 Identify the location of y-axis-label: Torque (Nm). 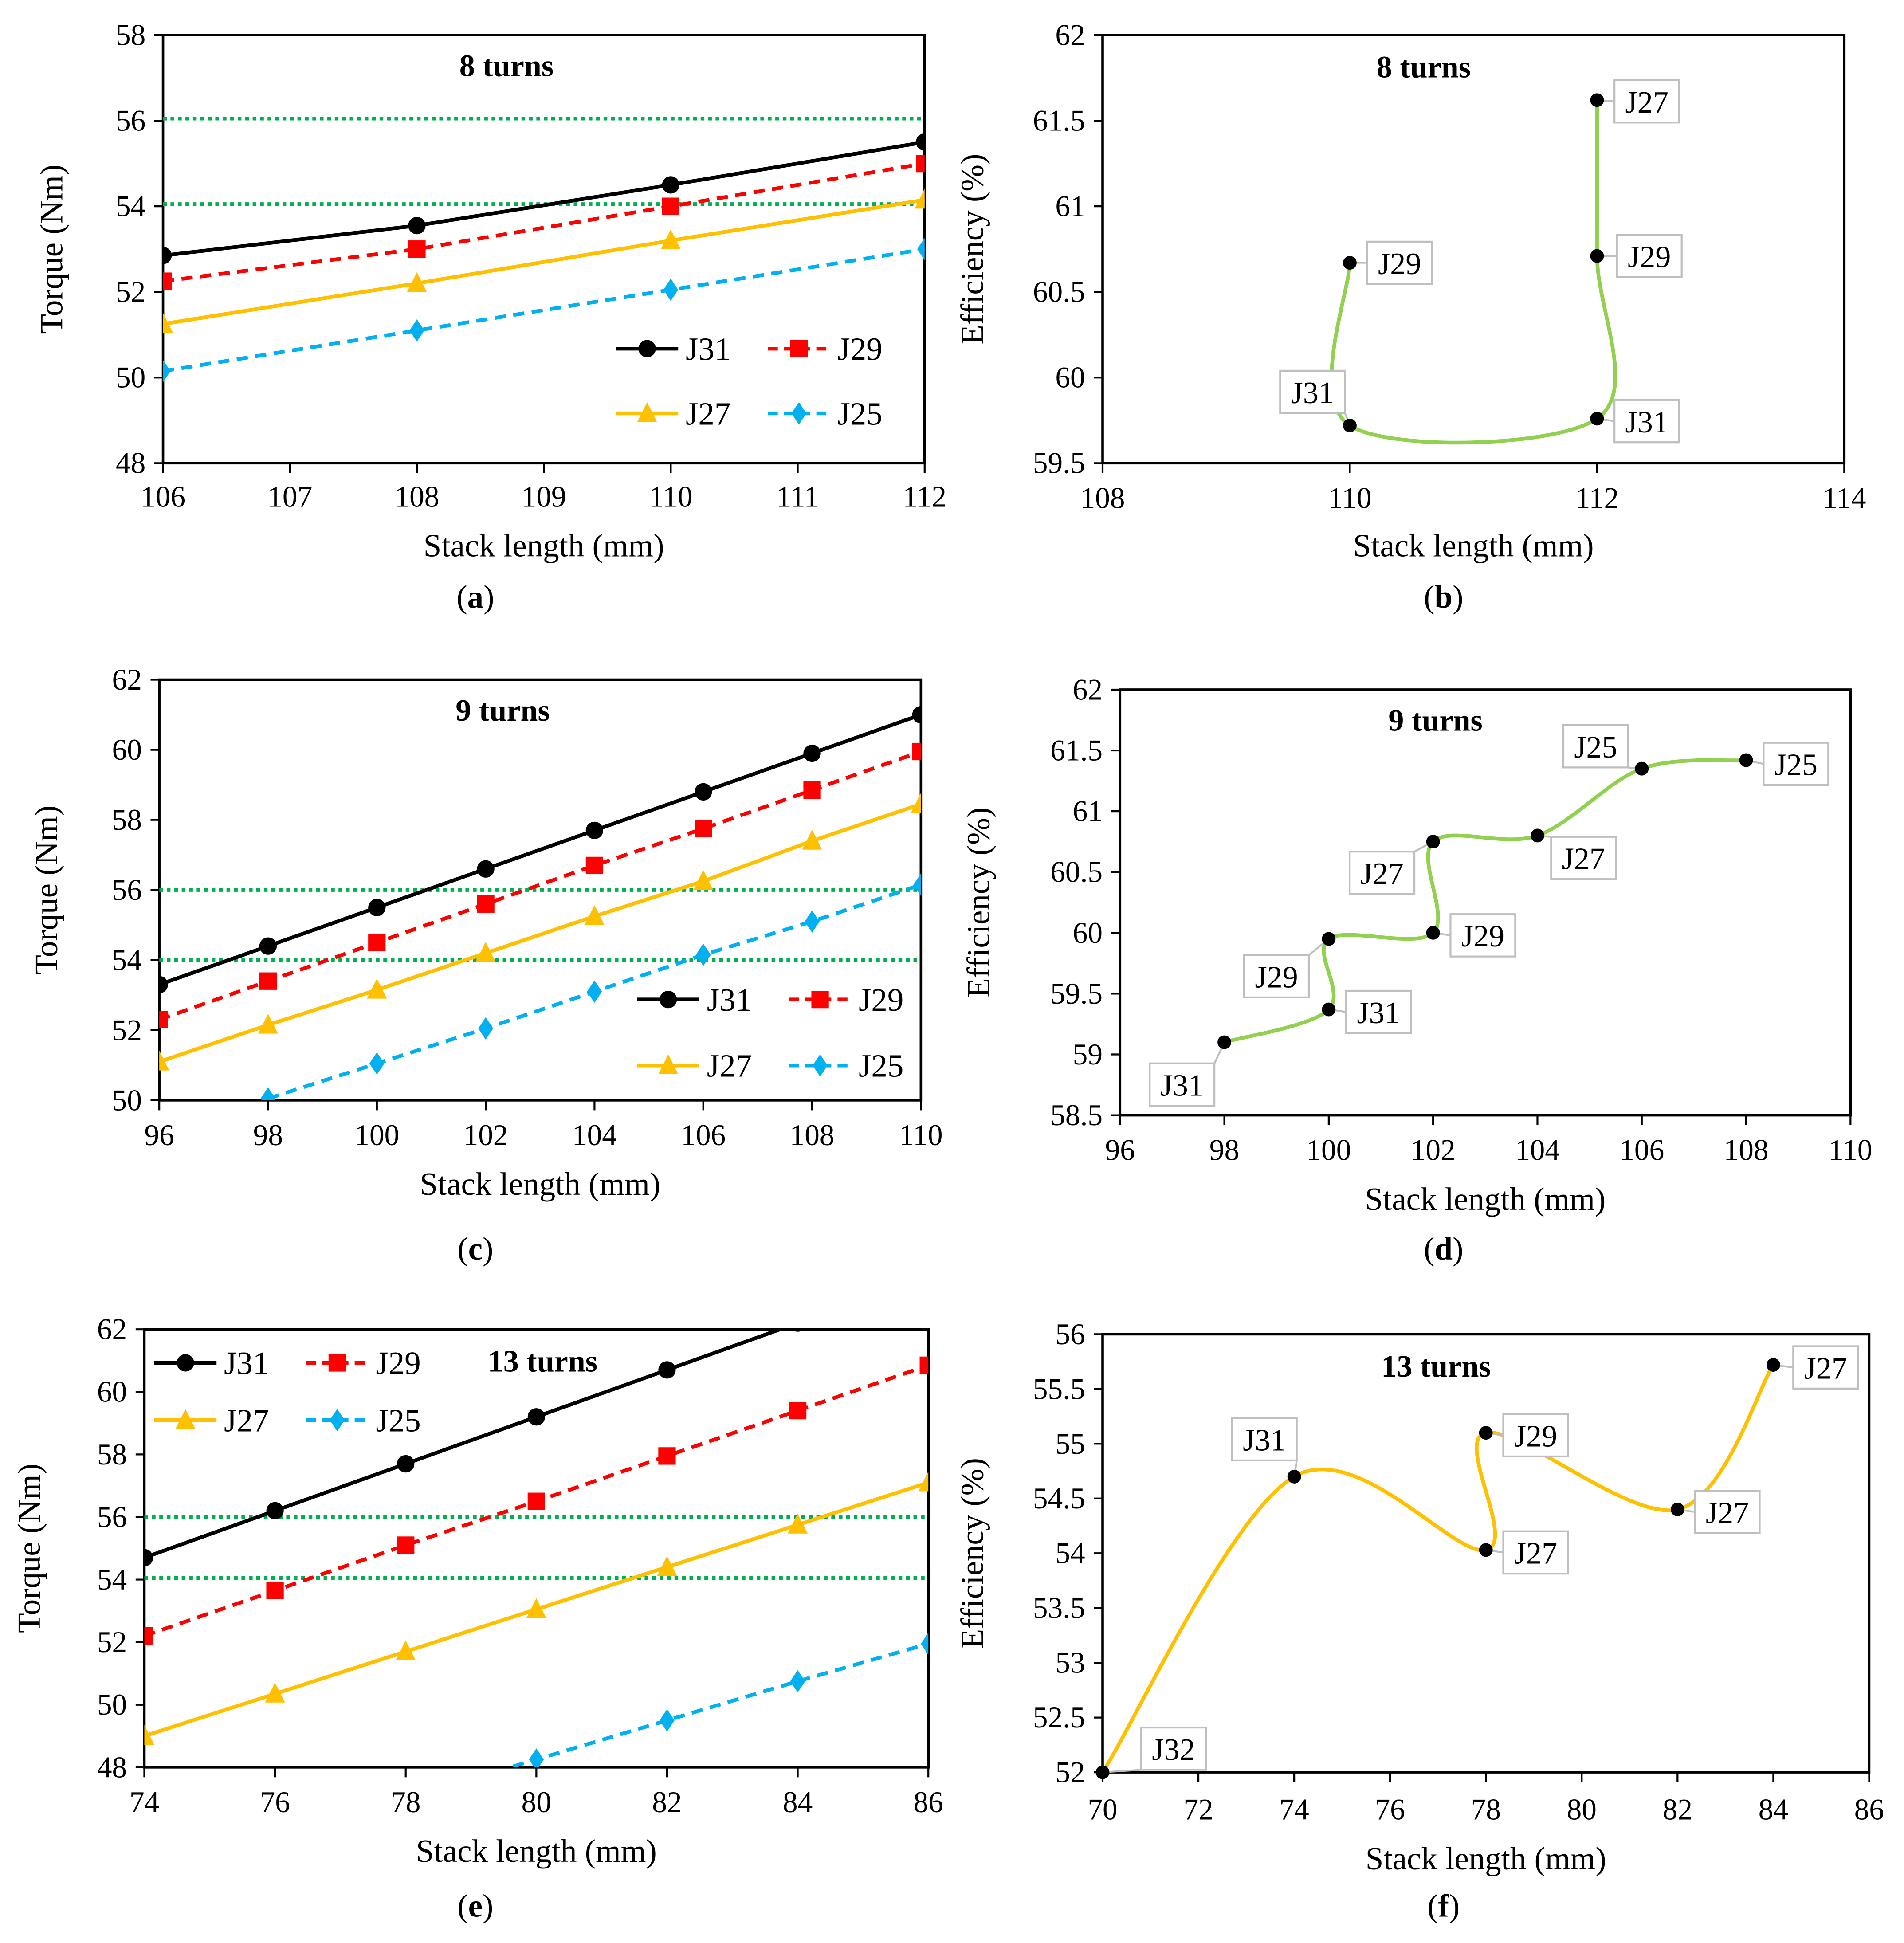
(46, 890).